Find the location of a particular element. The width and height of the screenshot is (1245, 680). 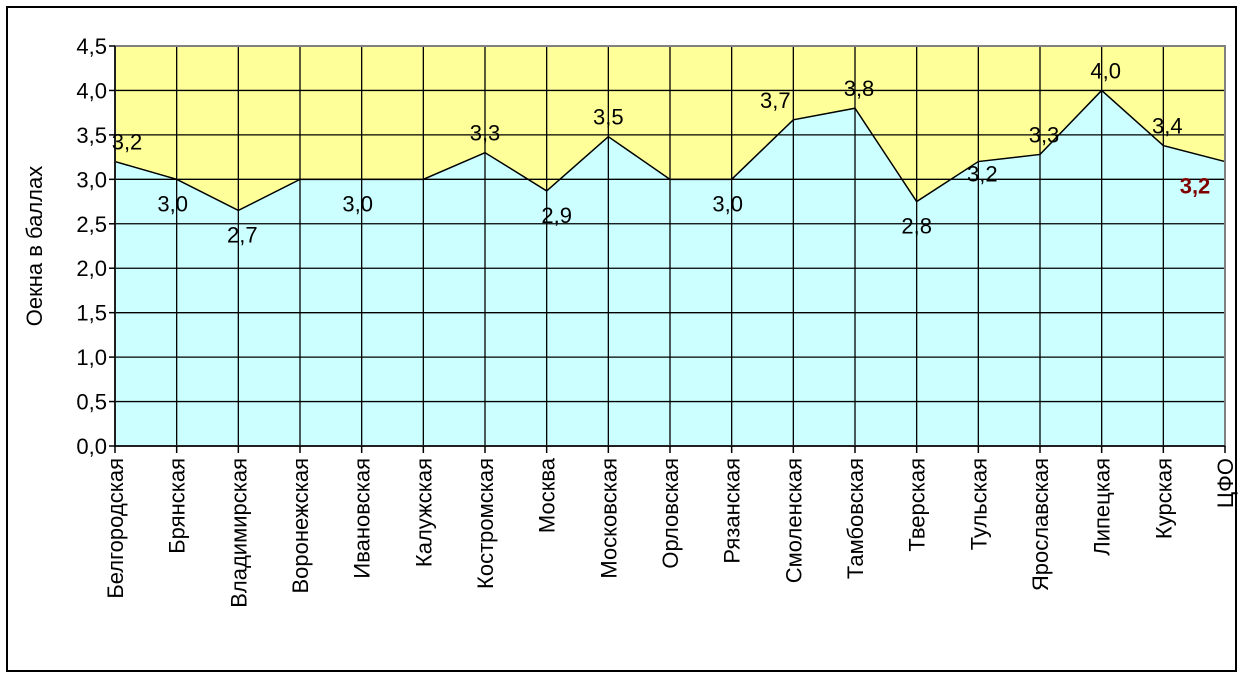

x-tick-label: Ивановская is located at coordinates (362, 518).